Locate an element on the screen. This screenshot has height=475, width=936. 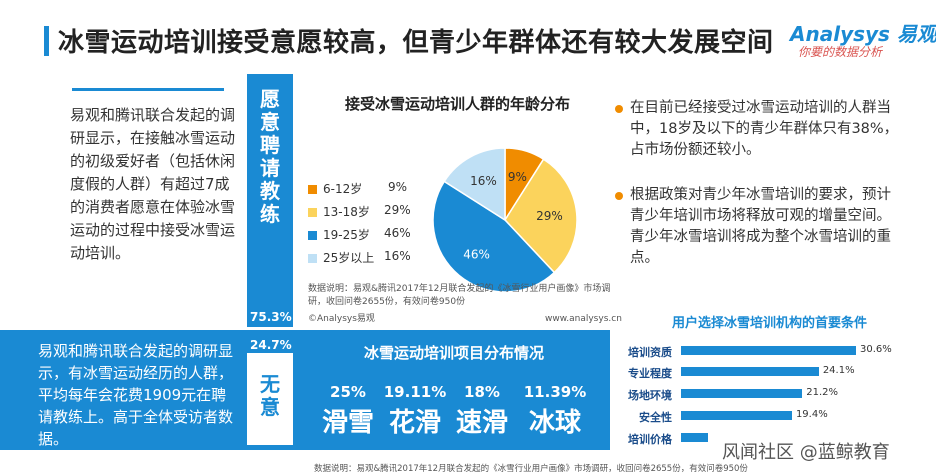
willing-char: 请 is located at coordinates (270, 168).